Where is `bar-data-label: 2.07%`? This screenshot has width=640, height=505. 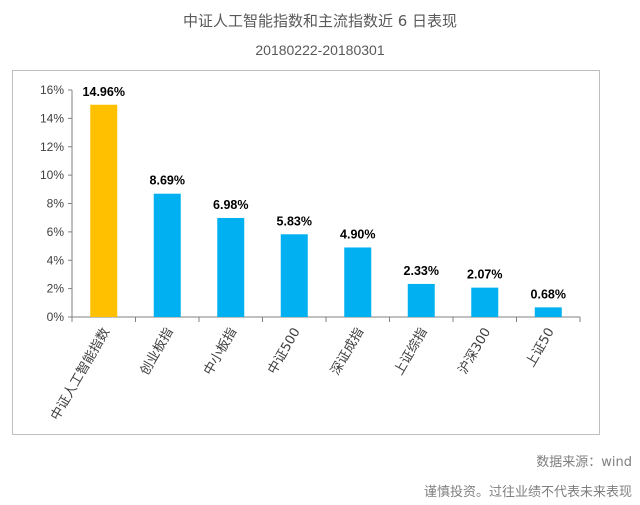
bar-data-label: 2.07% is located at coordinates (484, 275).